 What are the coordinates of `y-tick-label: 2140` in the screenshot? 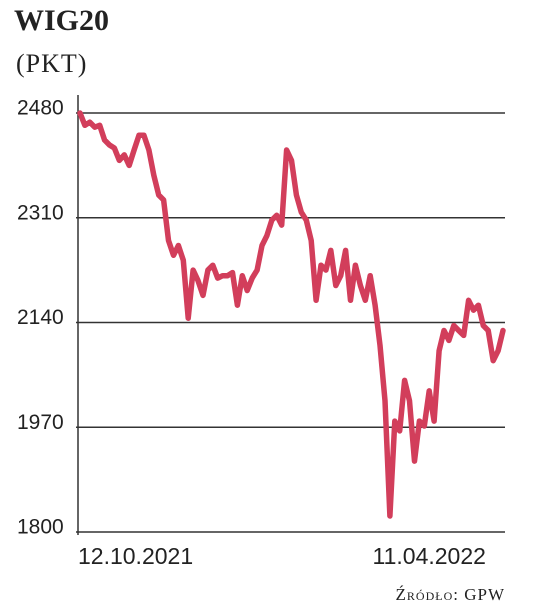 It's located at (40, 317).